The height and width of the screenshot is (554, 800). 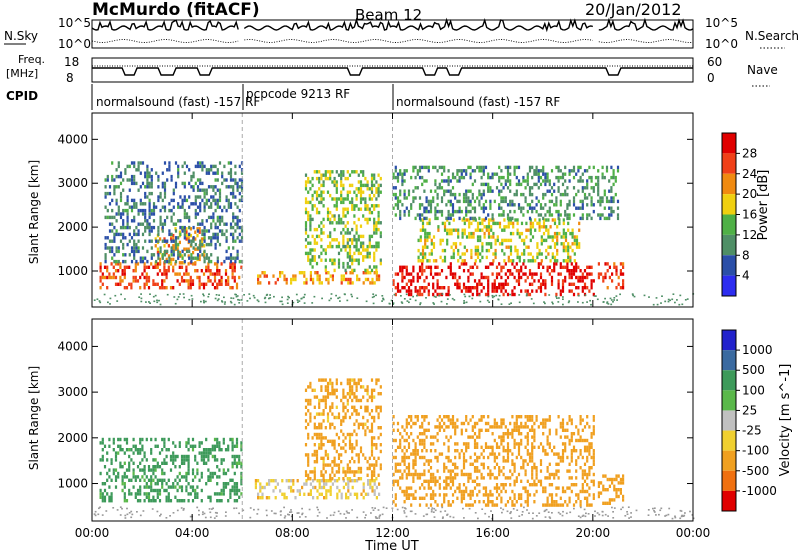 I want to click on freq-label-line2: [MHz], so click(x=22, y=73).